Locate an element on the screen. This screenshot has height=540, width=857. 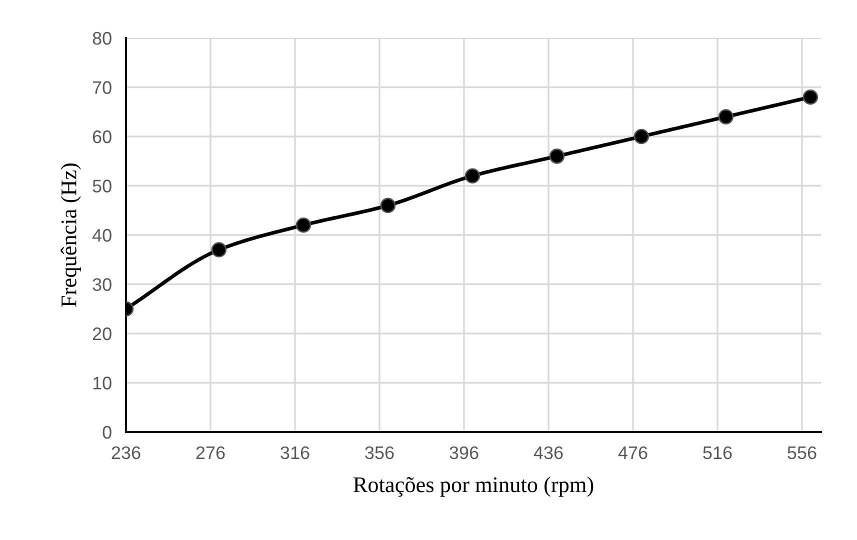
y-tick-label: 0 is located at coordinates (107, 432).